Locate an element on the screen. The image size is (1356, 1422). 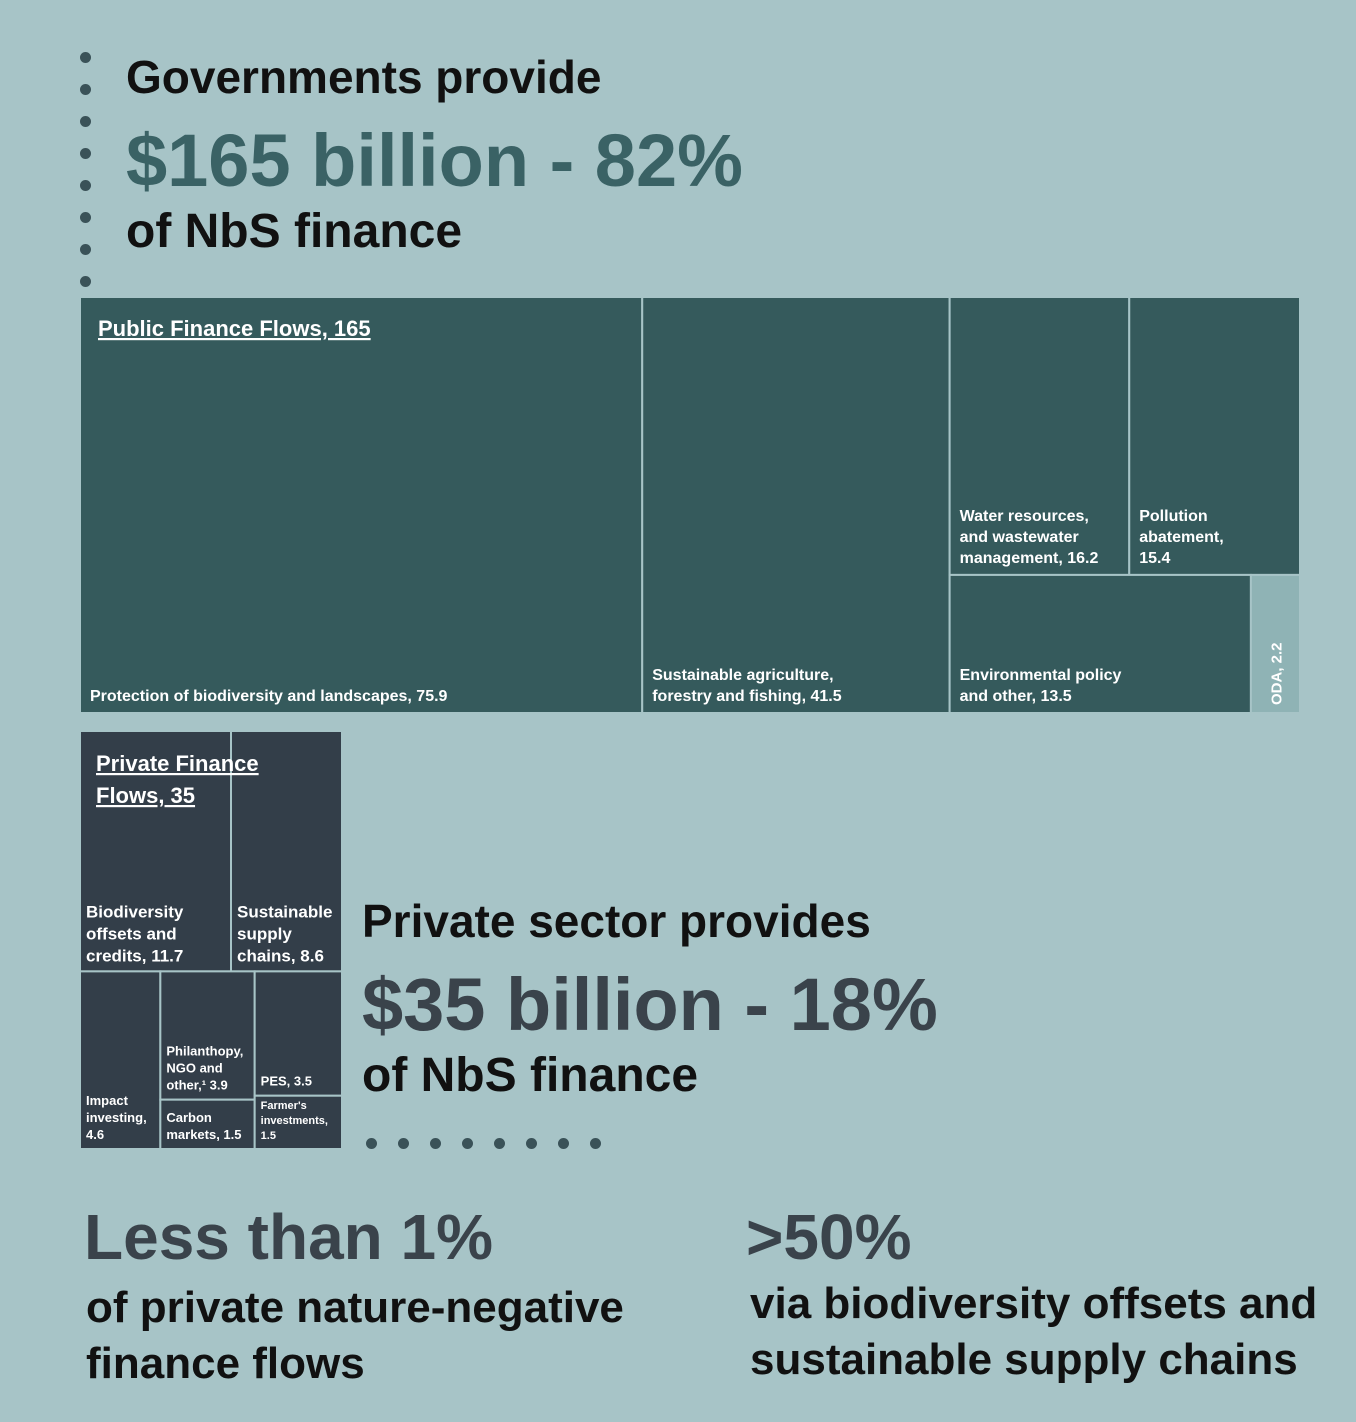
treemap-label-impact-investing: Impact investing, 4.6 is located at coordinates (116, 1117).